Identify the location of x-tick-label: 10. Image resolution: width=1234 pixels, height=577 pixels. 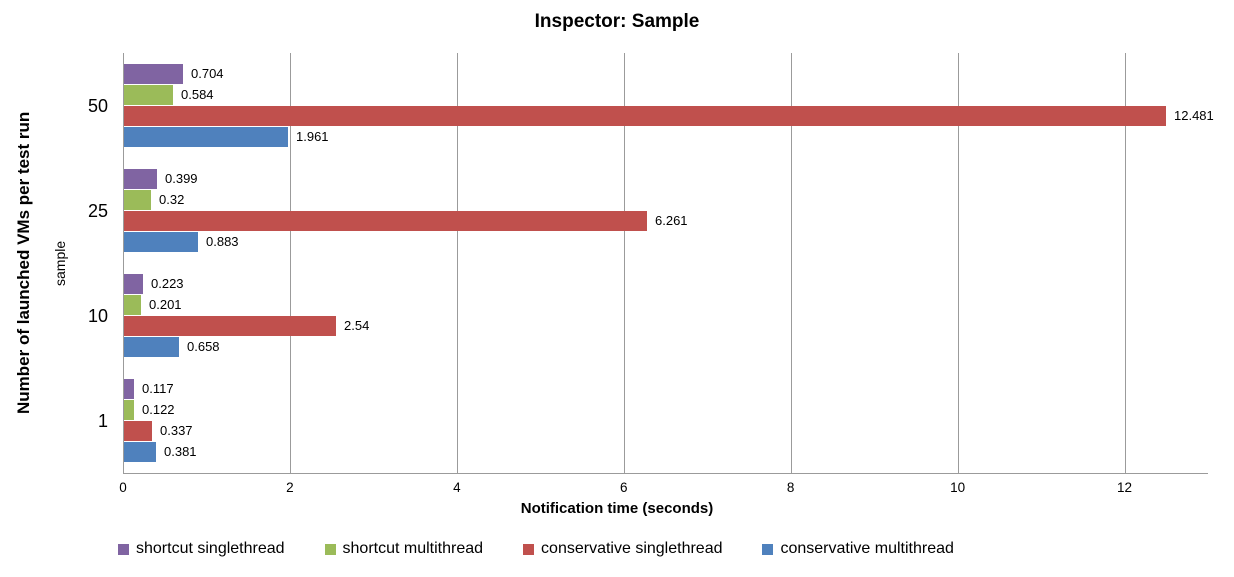
(958, 487).